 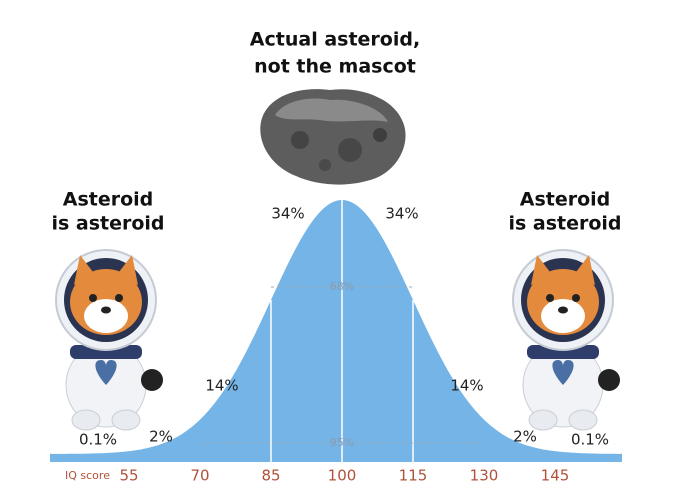 What do you see at coordinates (87, 475) in the screenshot?
I see `axis-label: IQ score` at bounding box center [87, 475].